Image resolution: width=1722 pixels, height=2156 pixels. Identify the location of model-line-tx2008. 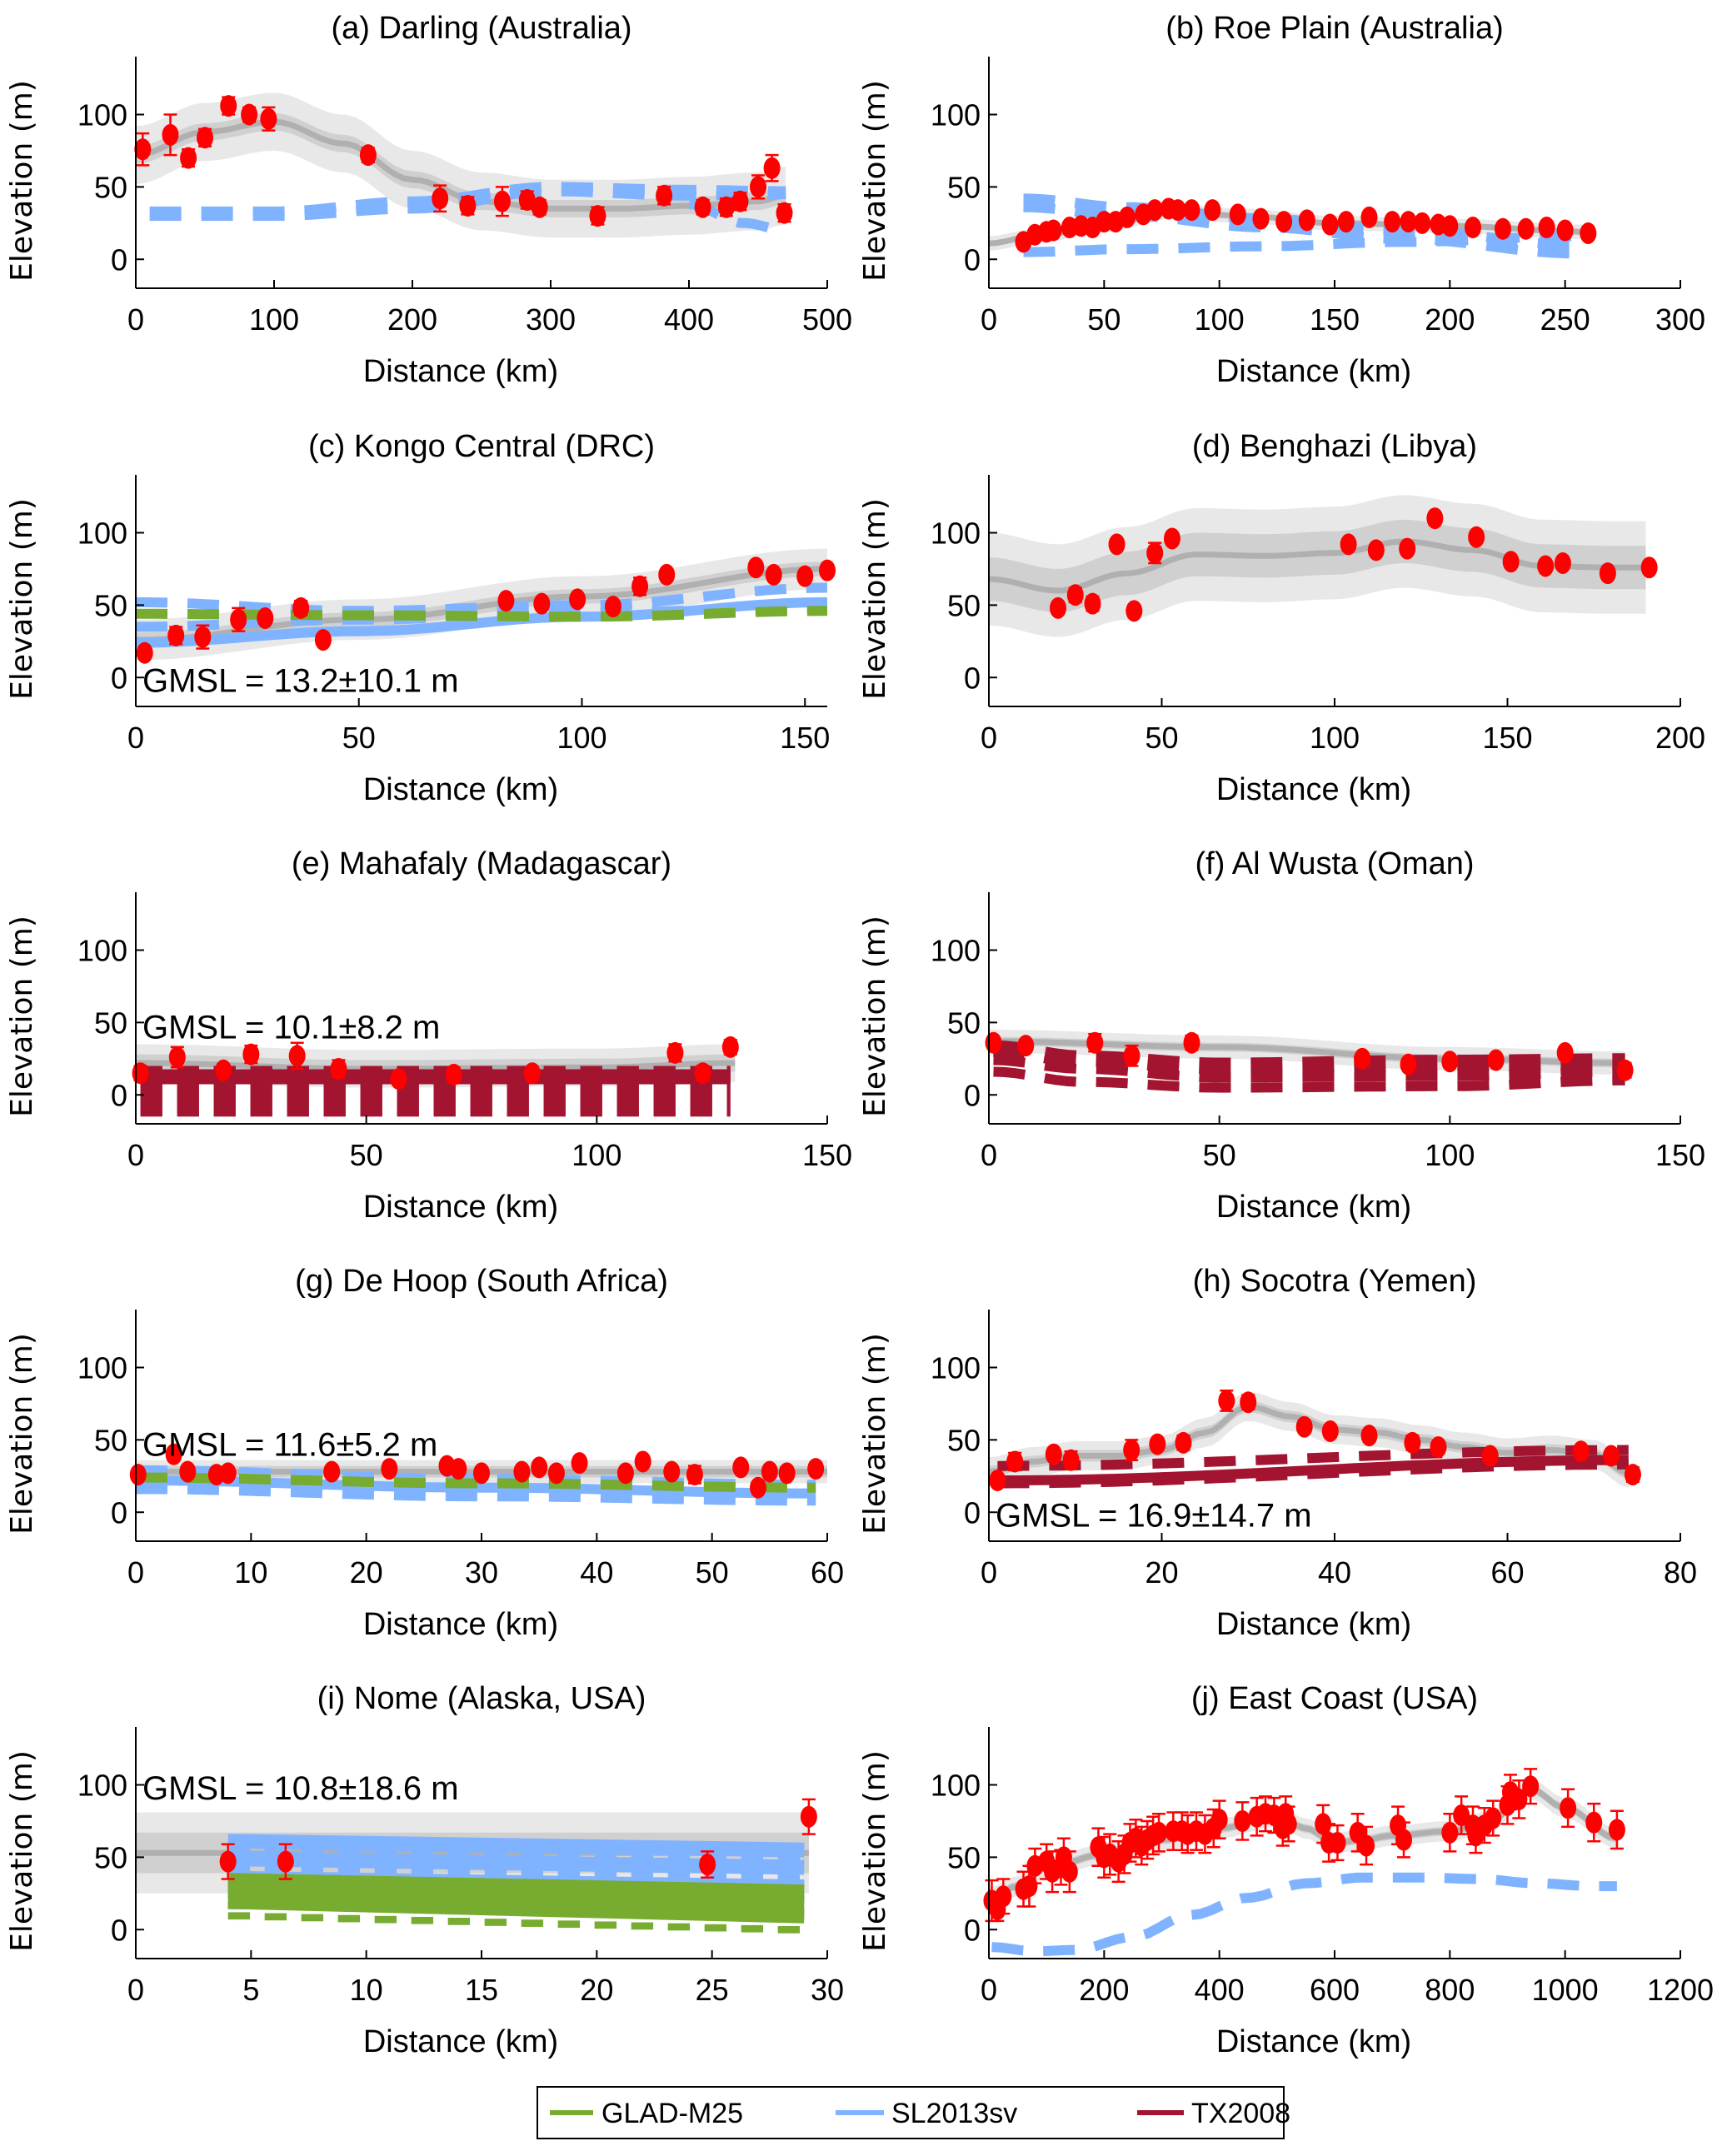
(1309, 1079).